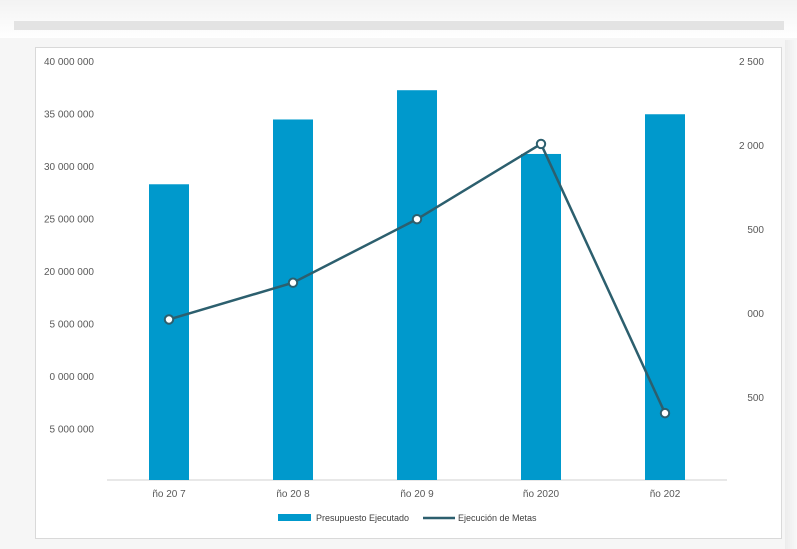  What do you see at coordinates (399, 25) in the screenshot?
I see `top-bar` at bounding box center [399, 25].